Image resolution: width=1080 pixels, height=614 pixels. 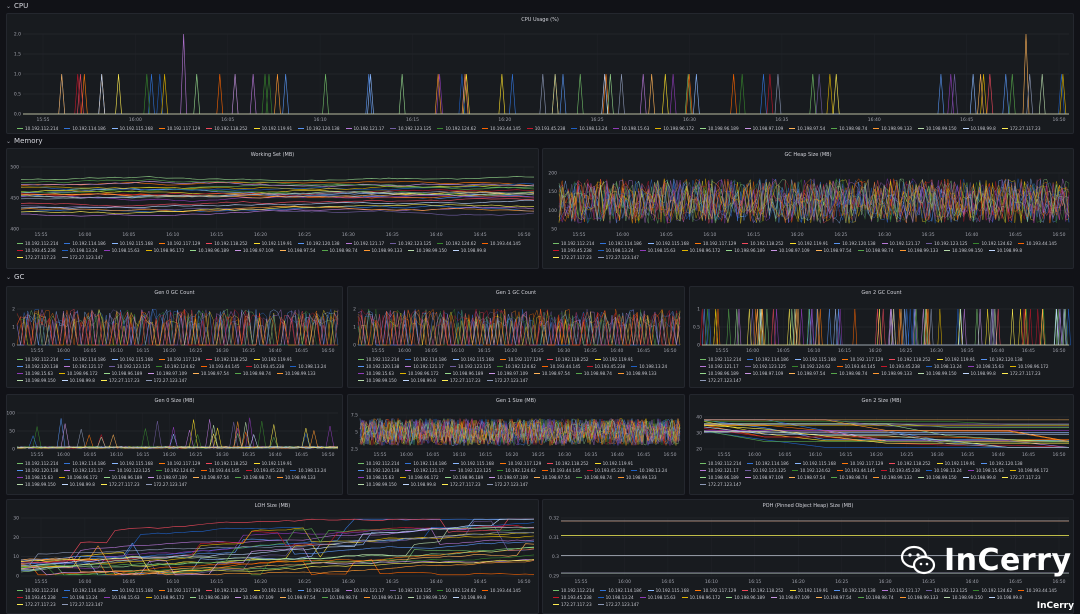 What do you see at coordinates (15, 277) in the screenshot?
I see `row-header-gc: ⌄ GC` at bounding box center [15, 277].